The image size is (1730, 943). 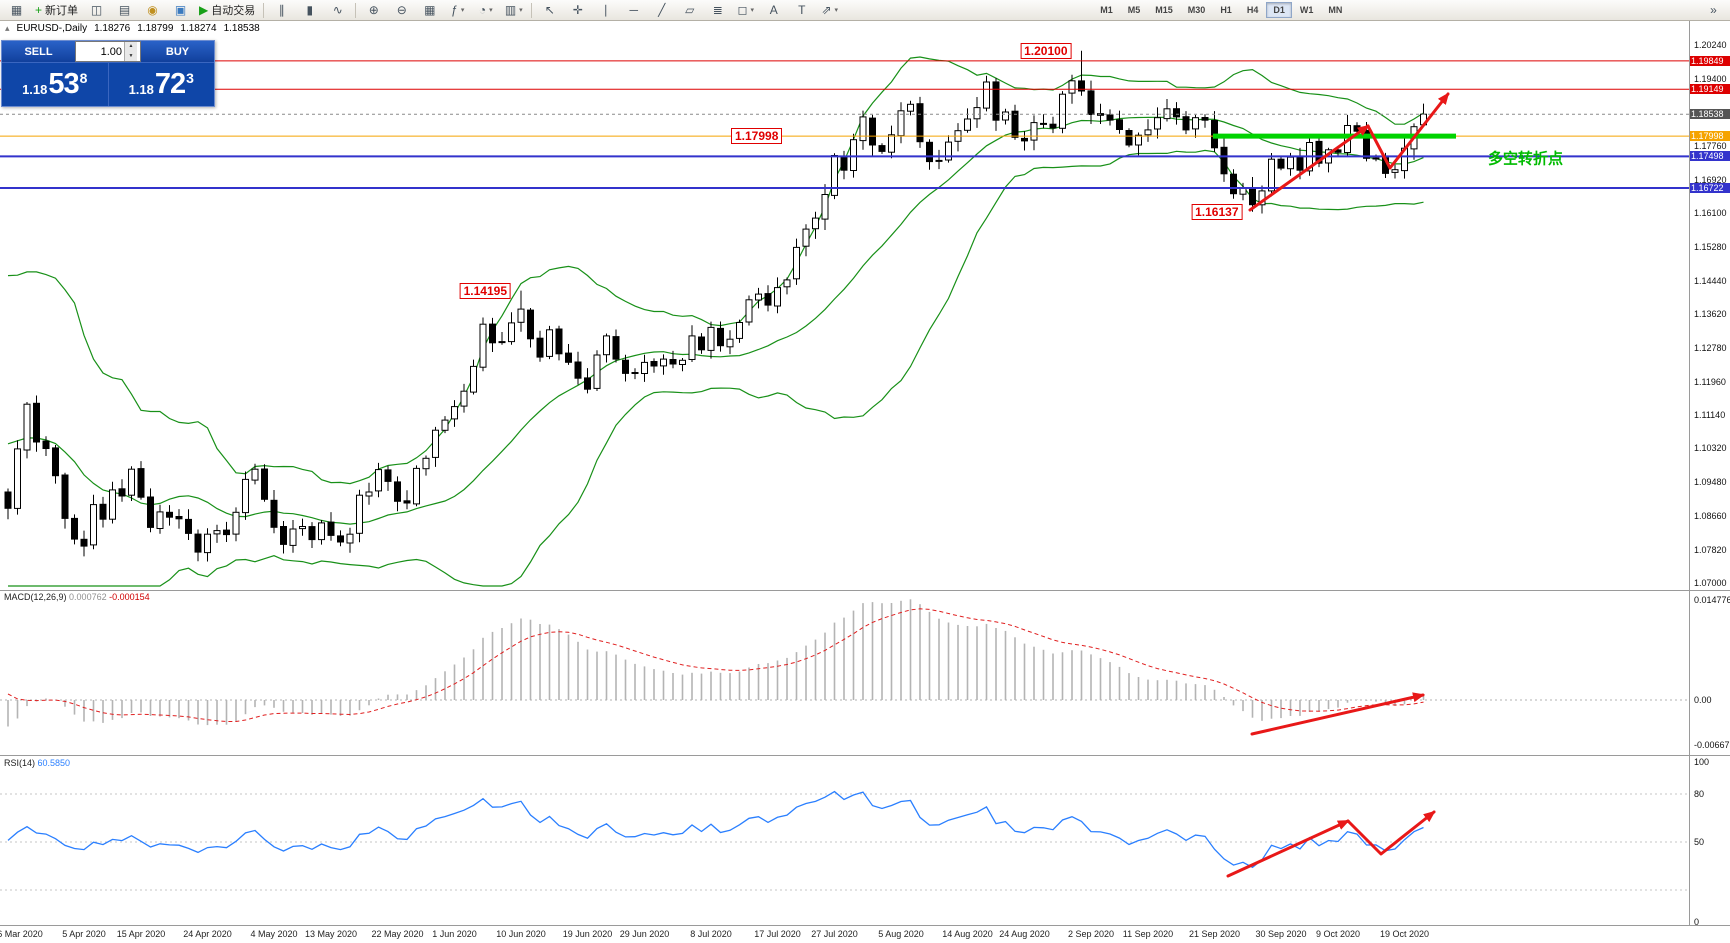 I want to click on price-label: 1.17998, so click(x=757, y=136).